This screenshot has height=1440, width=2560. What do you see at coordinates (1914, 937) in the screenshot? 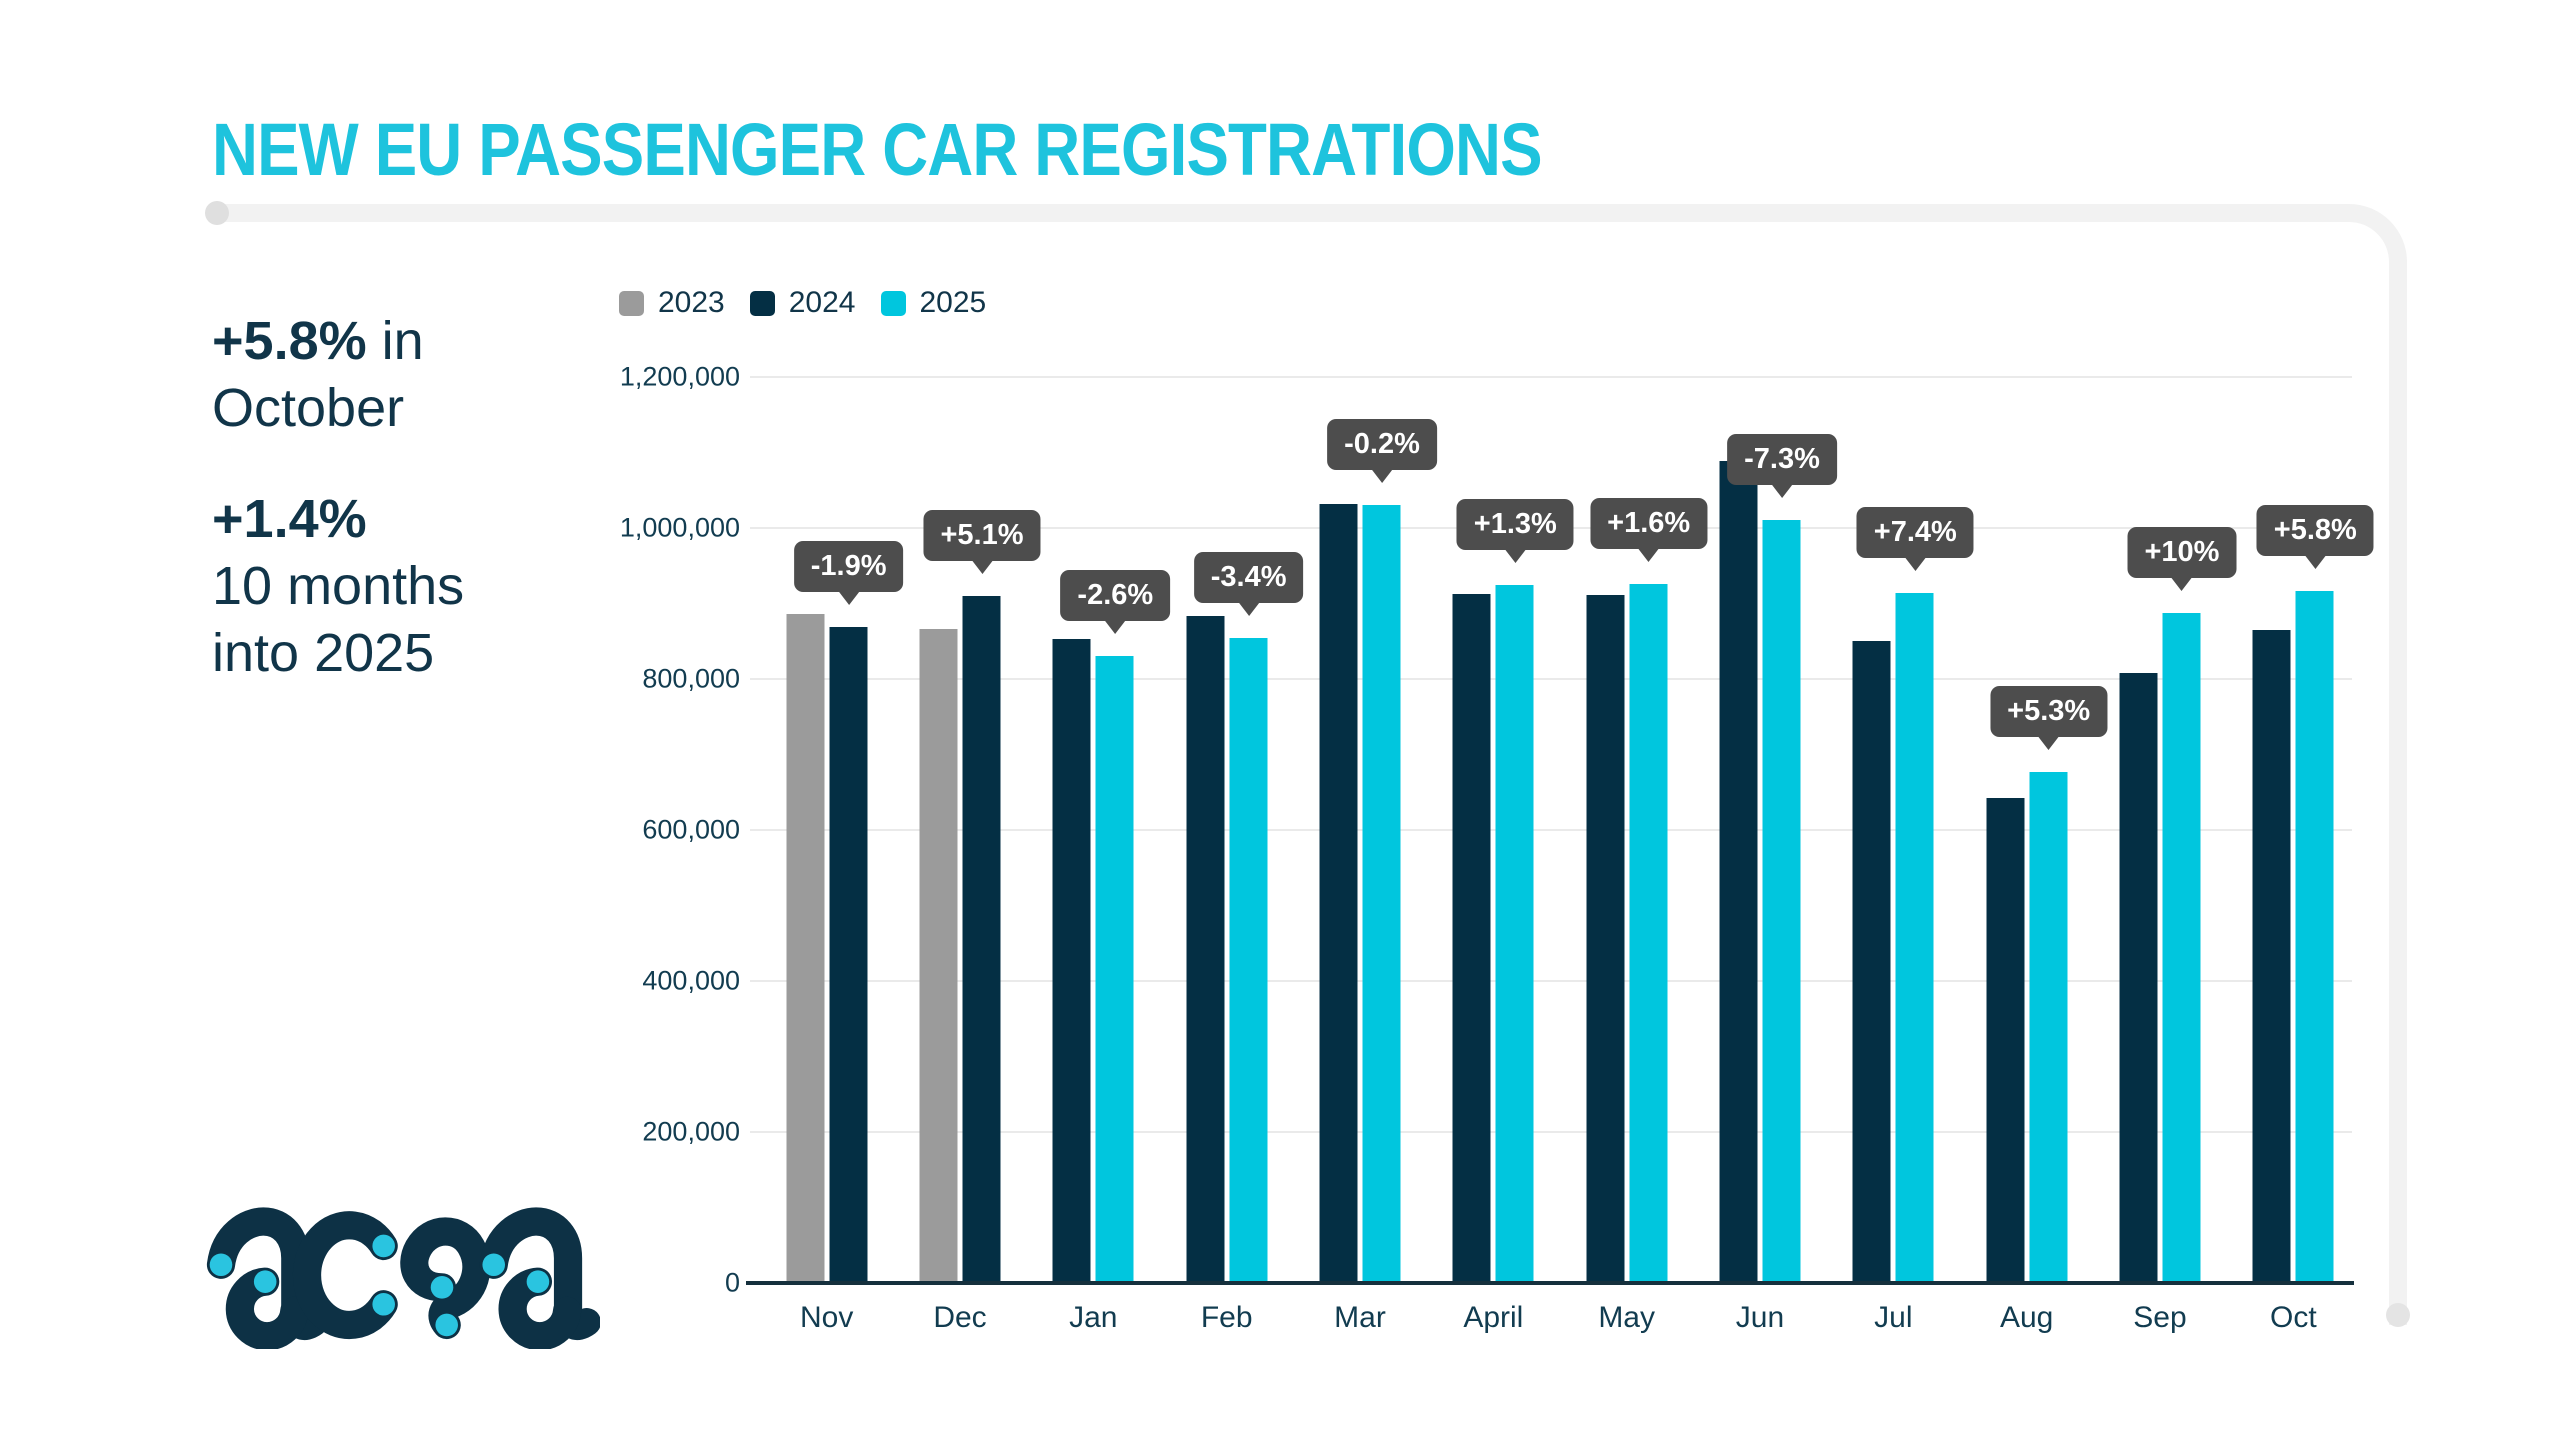
I see `bar-Jul-2025` at bounding box center [1914, 937].